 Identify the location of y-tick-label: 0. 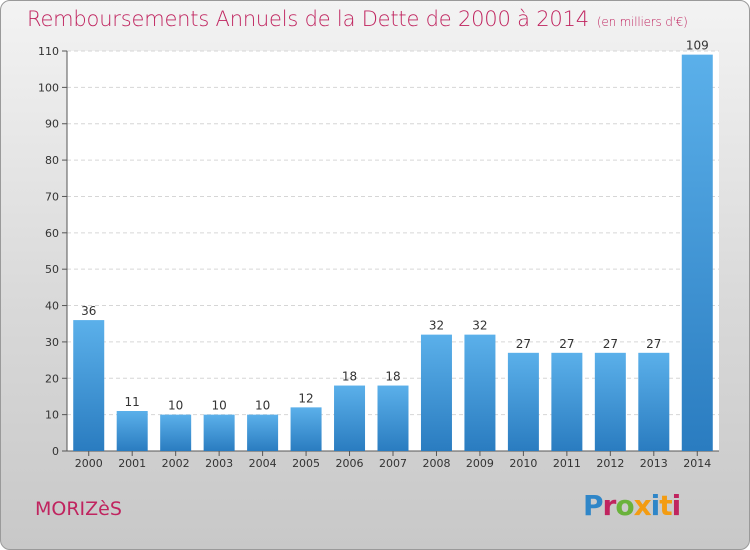
(55, 451).